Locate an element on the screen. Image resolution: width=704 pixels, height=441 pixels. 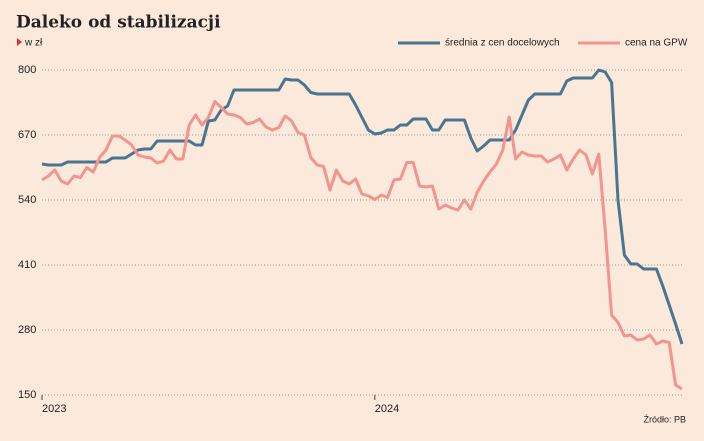
legend-label: średnia z cen docelowych is located at coordinates (502, 43).